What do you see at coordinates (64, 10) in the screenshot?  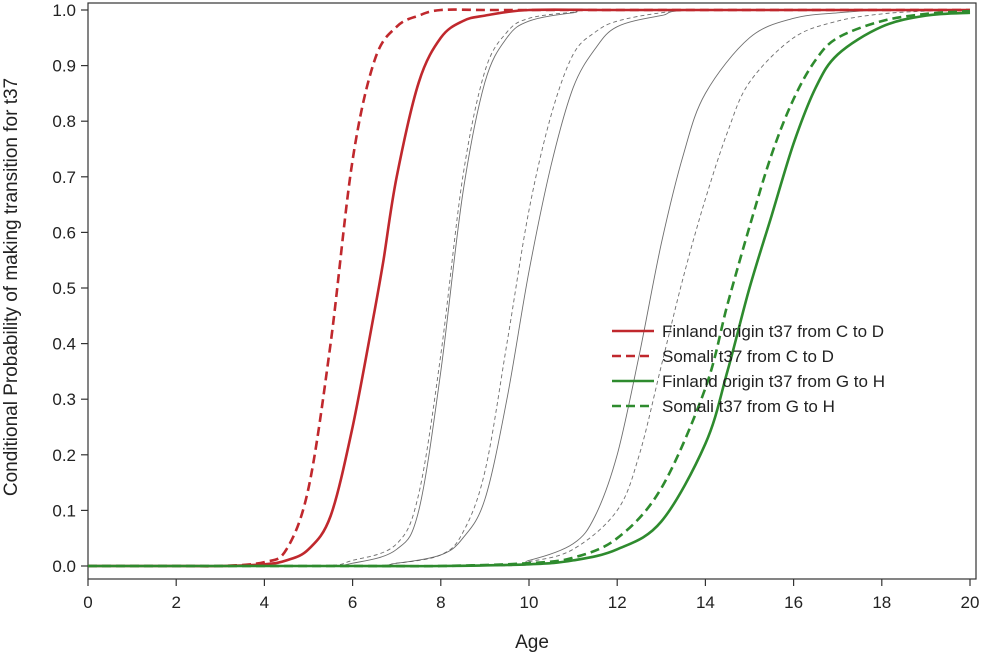 I see `y-tick-label: 1.0` at bounding box center [64, 10].